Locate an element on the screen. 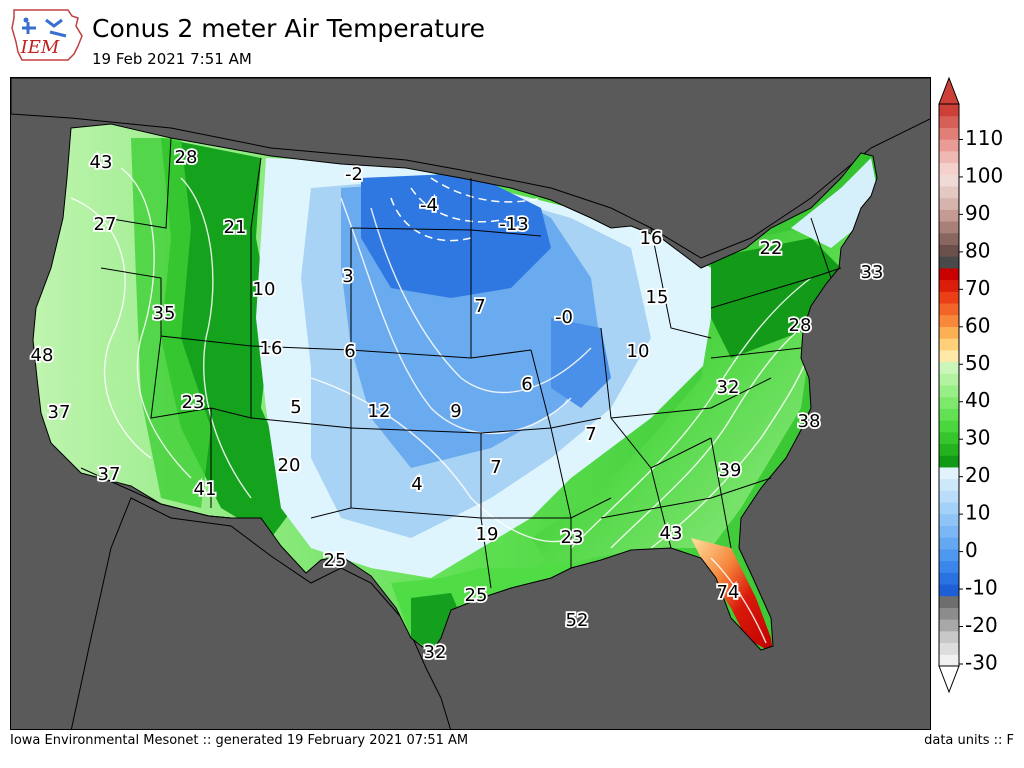 This screenshot has height=768, width=1024. colorbar-label: 0 is located at coordinates (971, 550).